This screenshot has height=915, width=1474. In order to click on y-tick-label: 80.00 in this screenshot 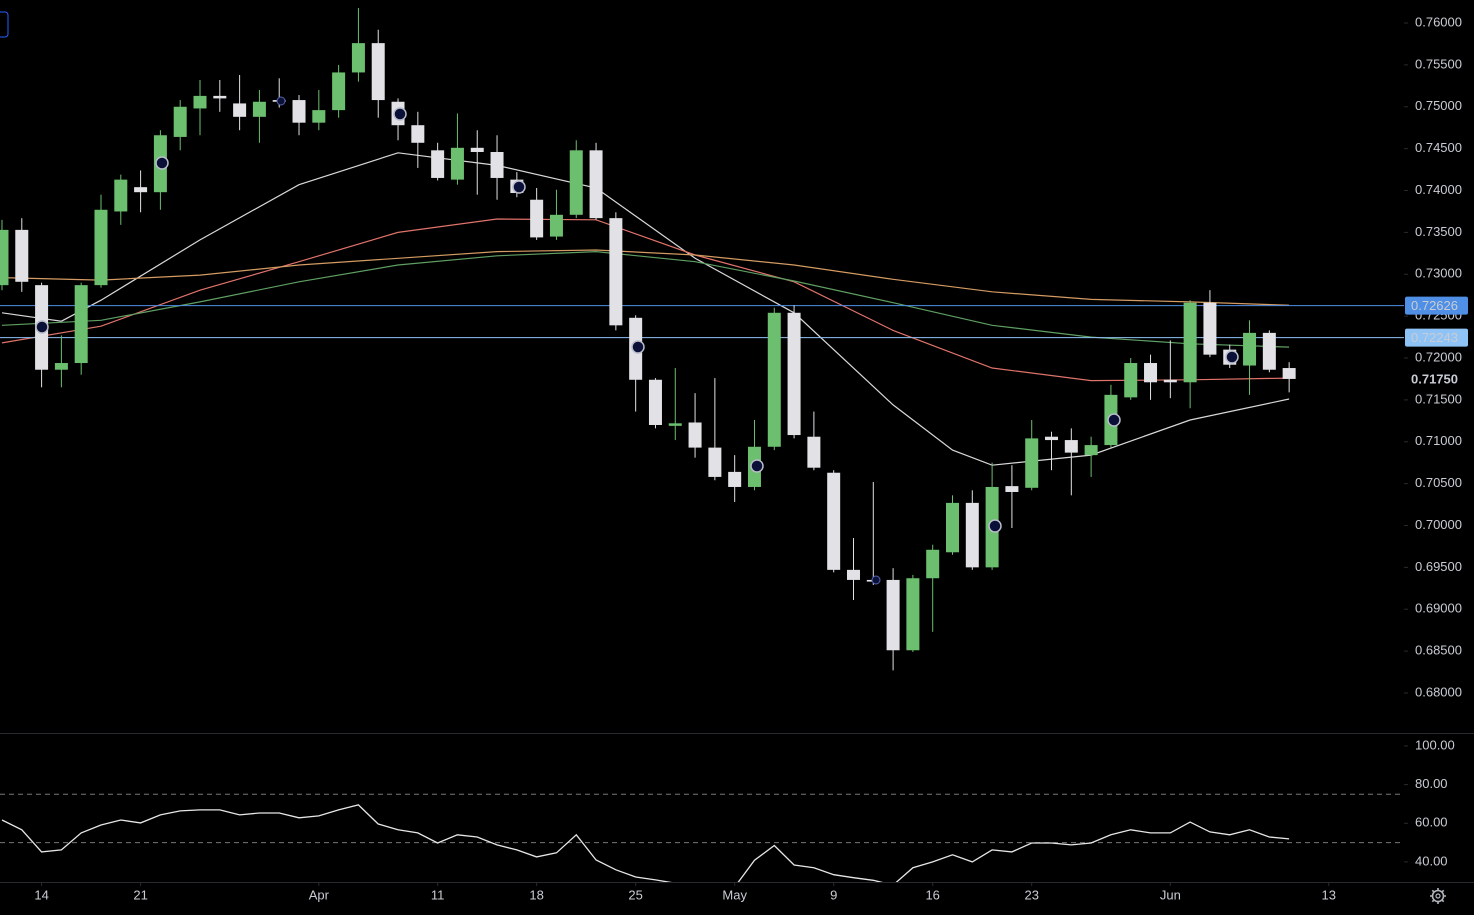, I will do `click(1431, 783)`.